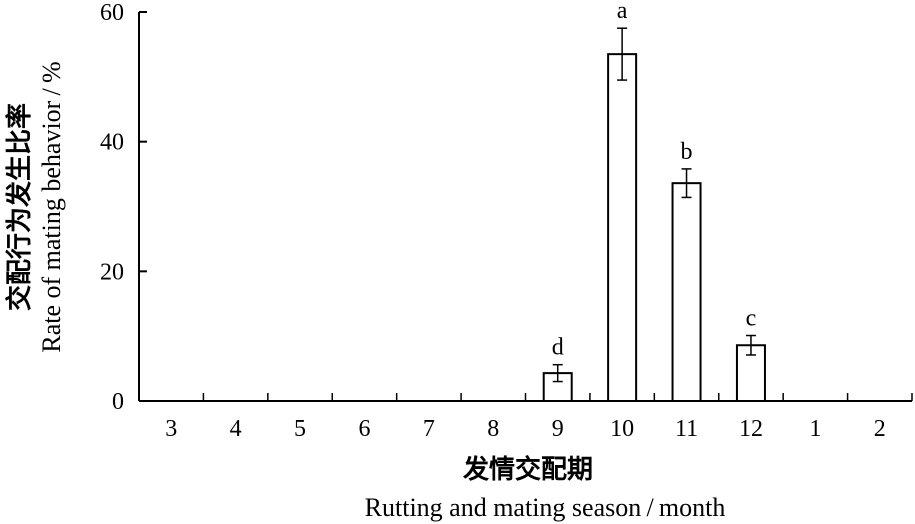 This screenshot has width=915, height=524. I want to click on significance-label: b, so click(687, 152).